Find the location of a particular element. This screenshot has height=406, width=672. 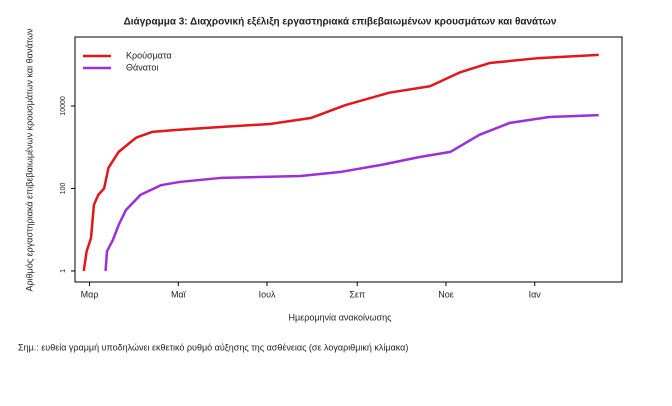

x-tick-label: Ιαν is located at coordinates (535, 294).